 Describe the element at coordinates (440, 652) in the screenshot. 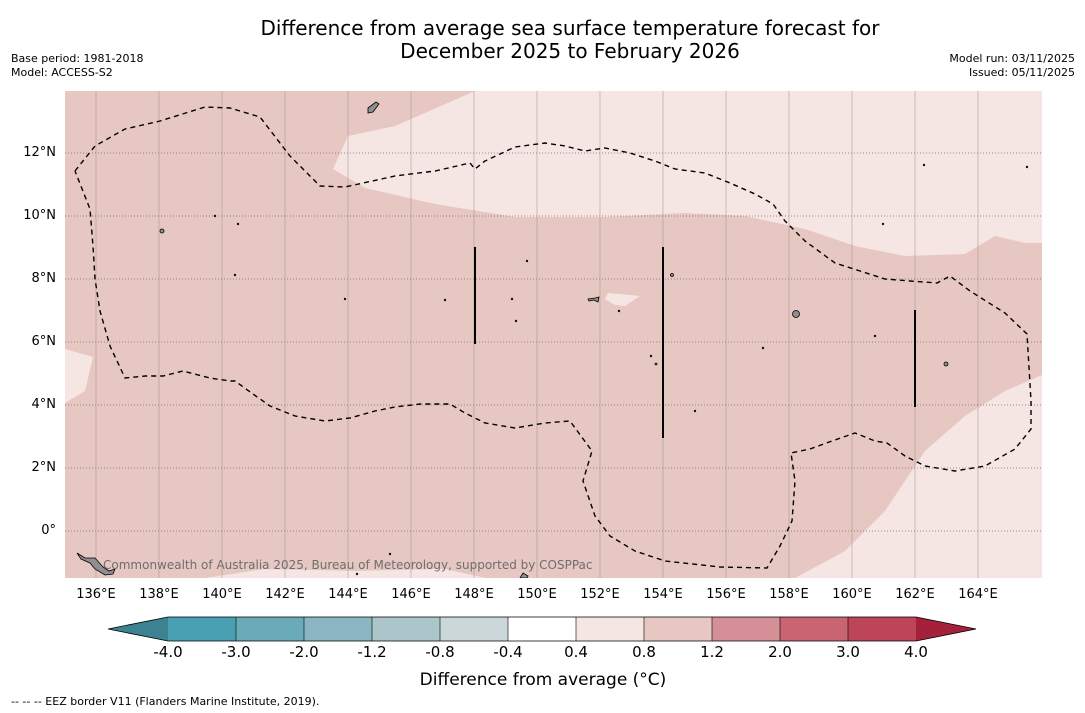

I see `colorbar-tick: -0.8` at that location.